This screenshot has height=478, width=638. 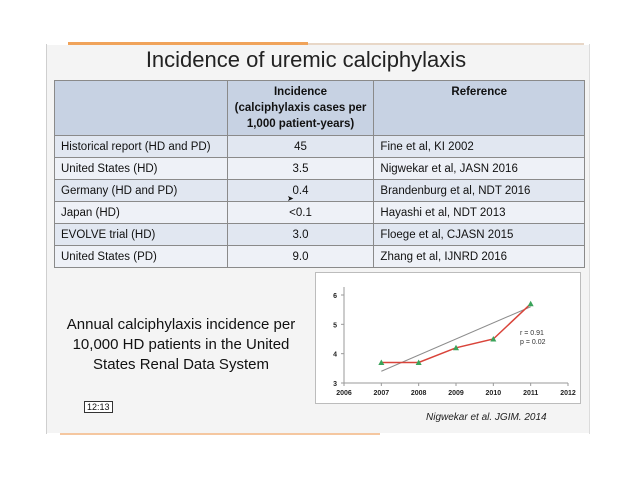 I want to click on incidence-cell: 9.0, so click(x=300, y=256).